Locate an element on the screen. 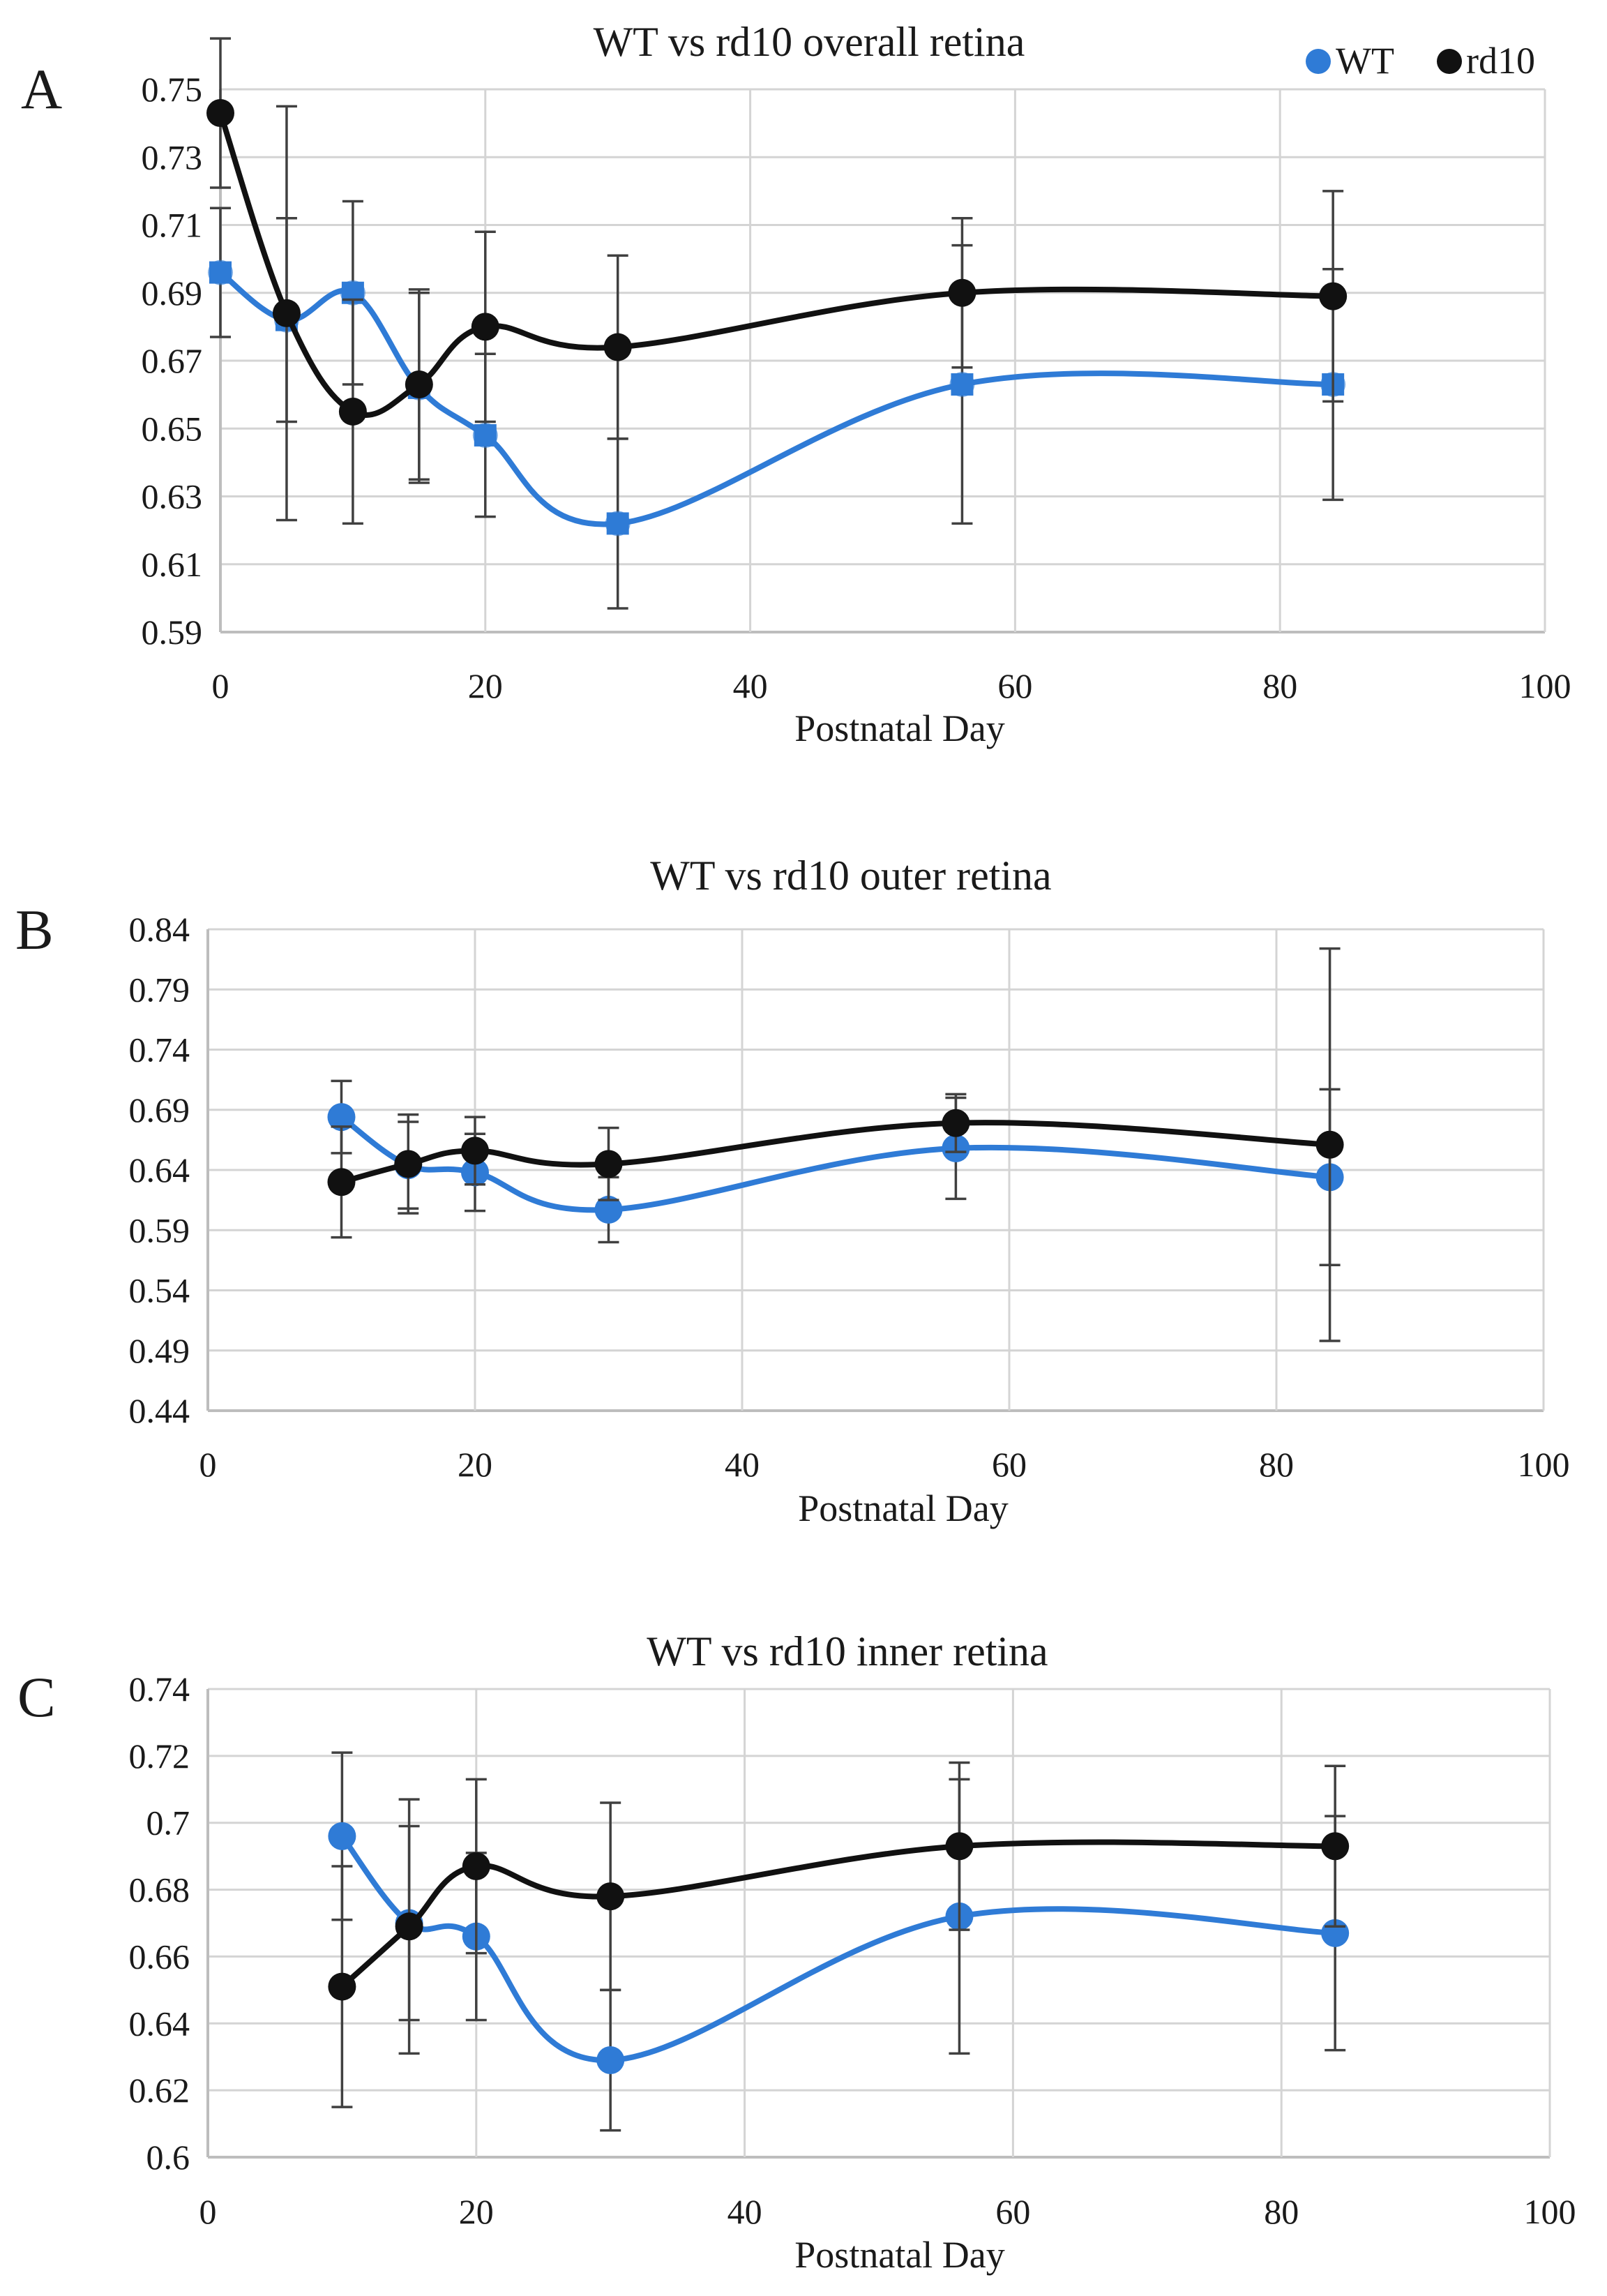  y-tick-label-a: 0.71 is located at coordinates (172, 225).